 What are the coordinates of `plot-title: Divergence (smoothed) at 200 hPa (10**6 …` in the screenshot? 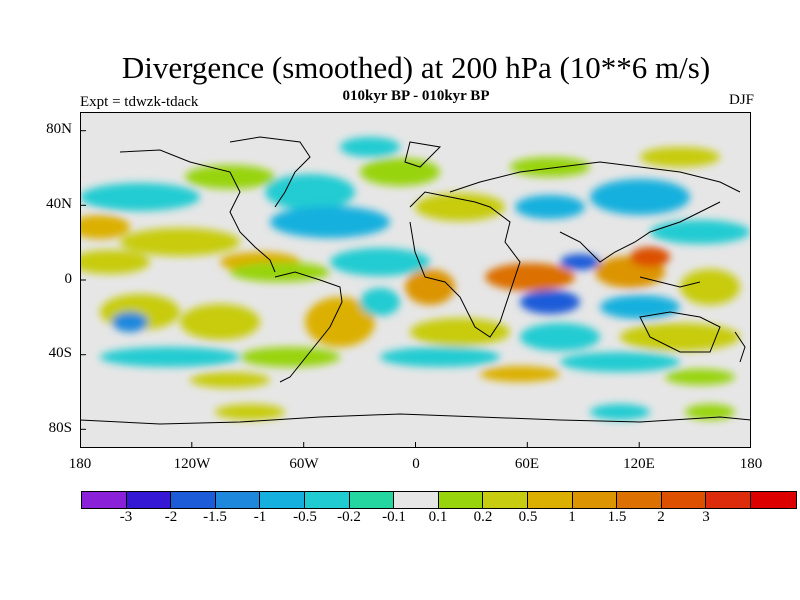 It's located at (416, 67).